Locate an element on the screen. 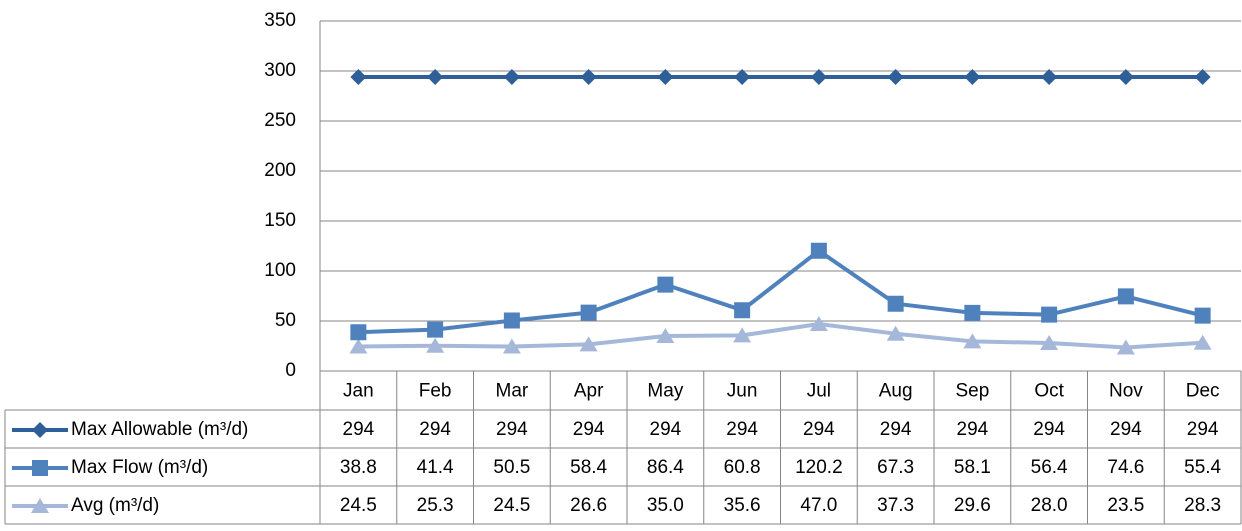 The image size is (1242, 531). data-label: 47.0 is located at coordinates (818, 505).